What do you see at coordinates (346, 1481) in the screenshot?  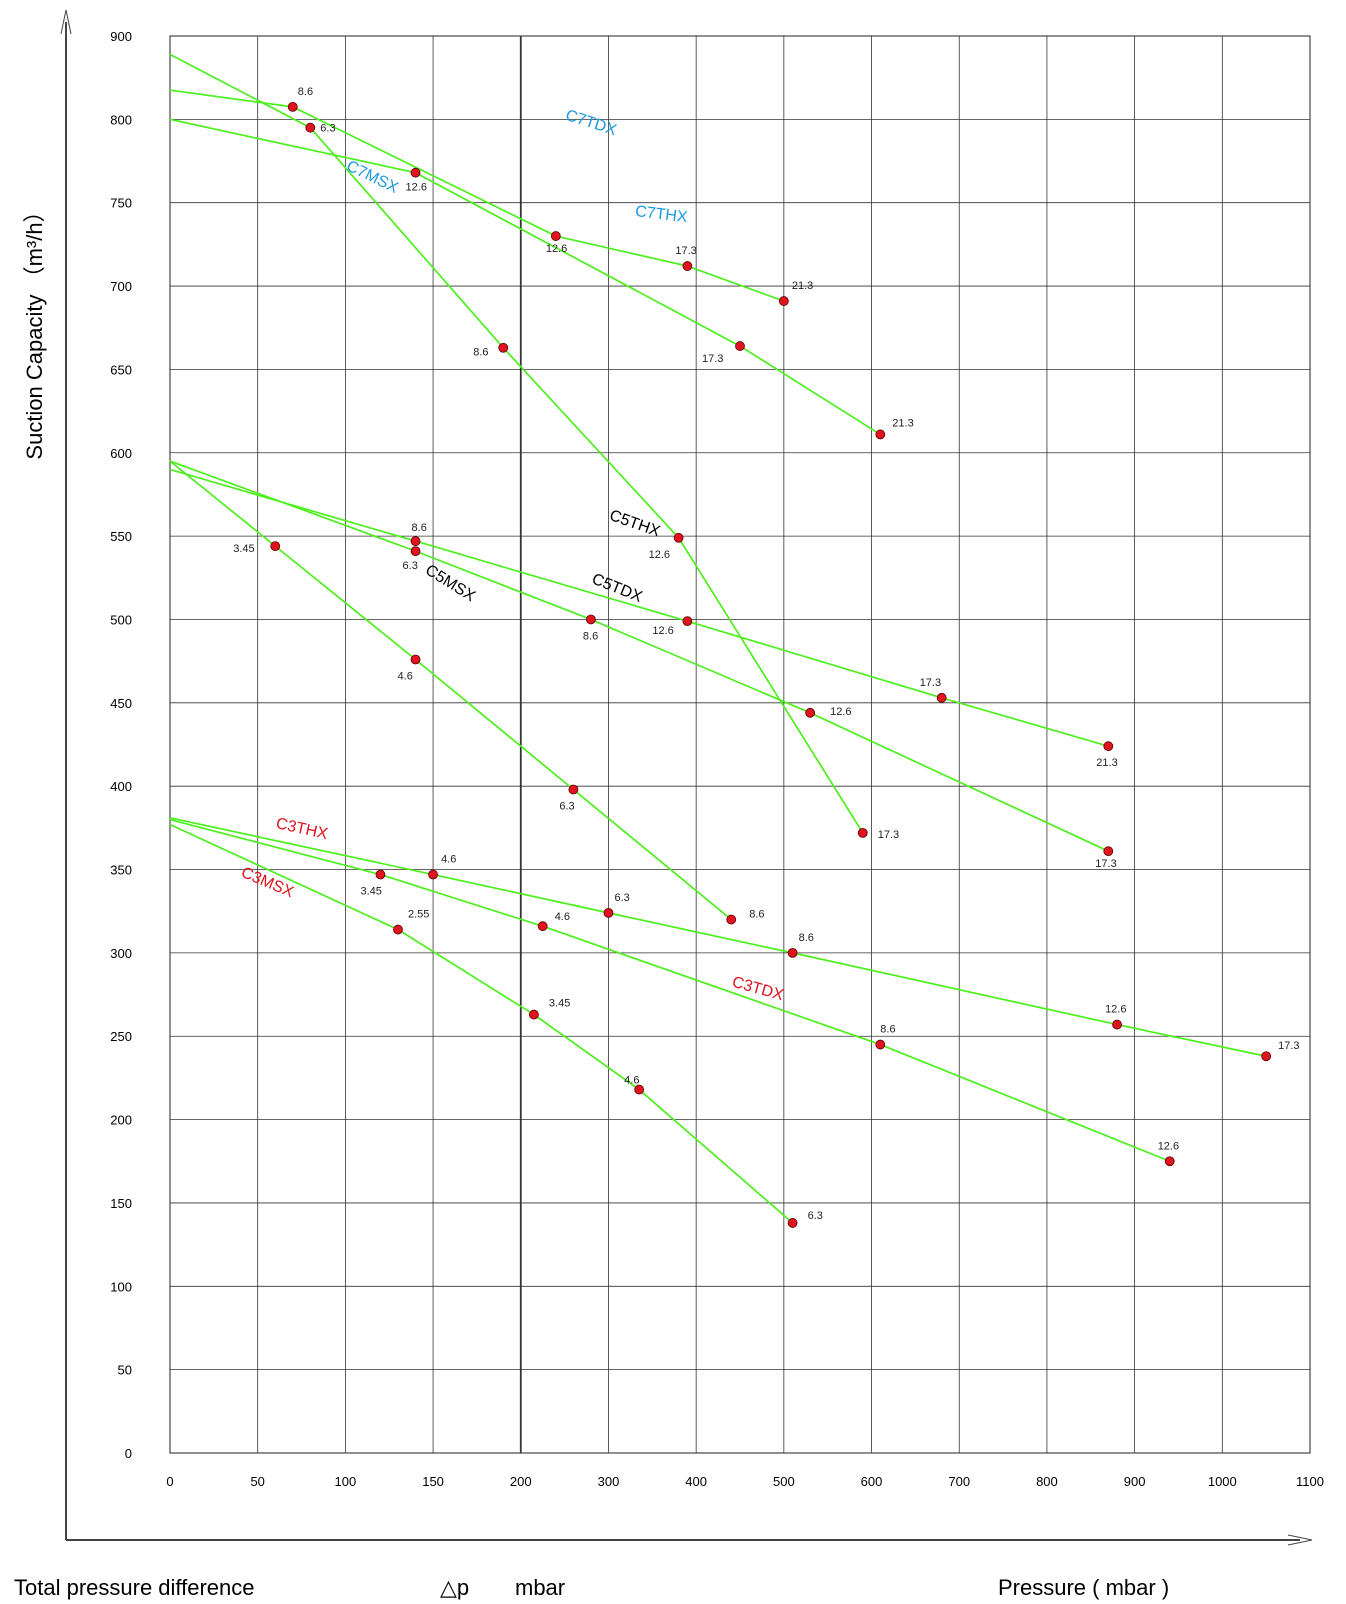 I see `x-tick-label: 100` at bounding box center [346, 1481].